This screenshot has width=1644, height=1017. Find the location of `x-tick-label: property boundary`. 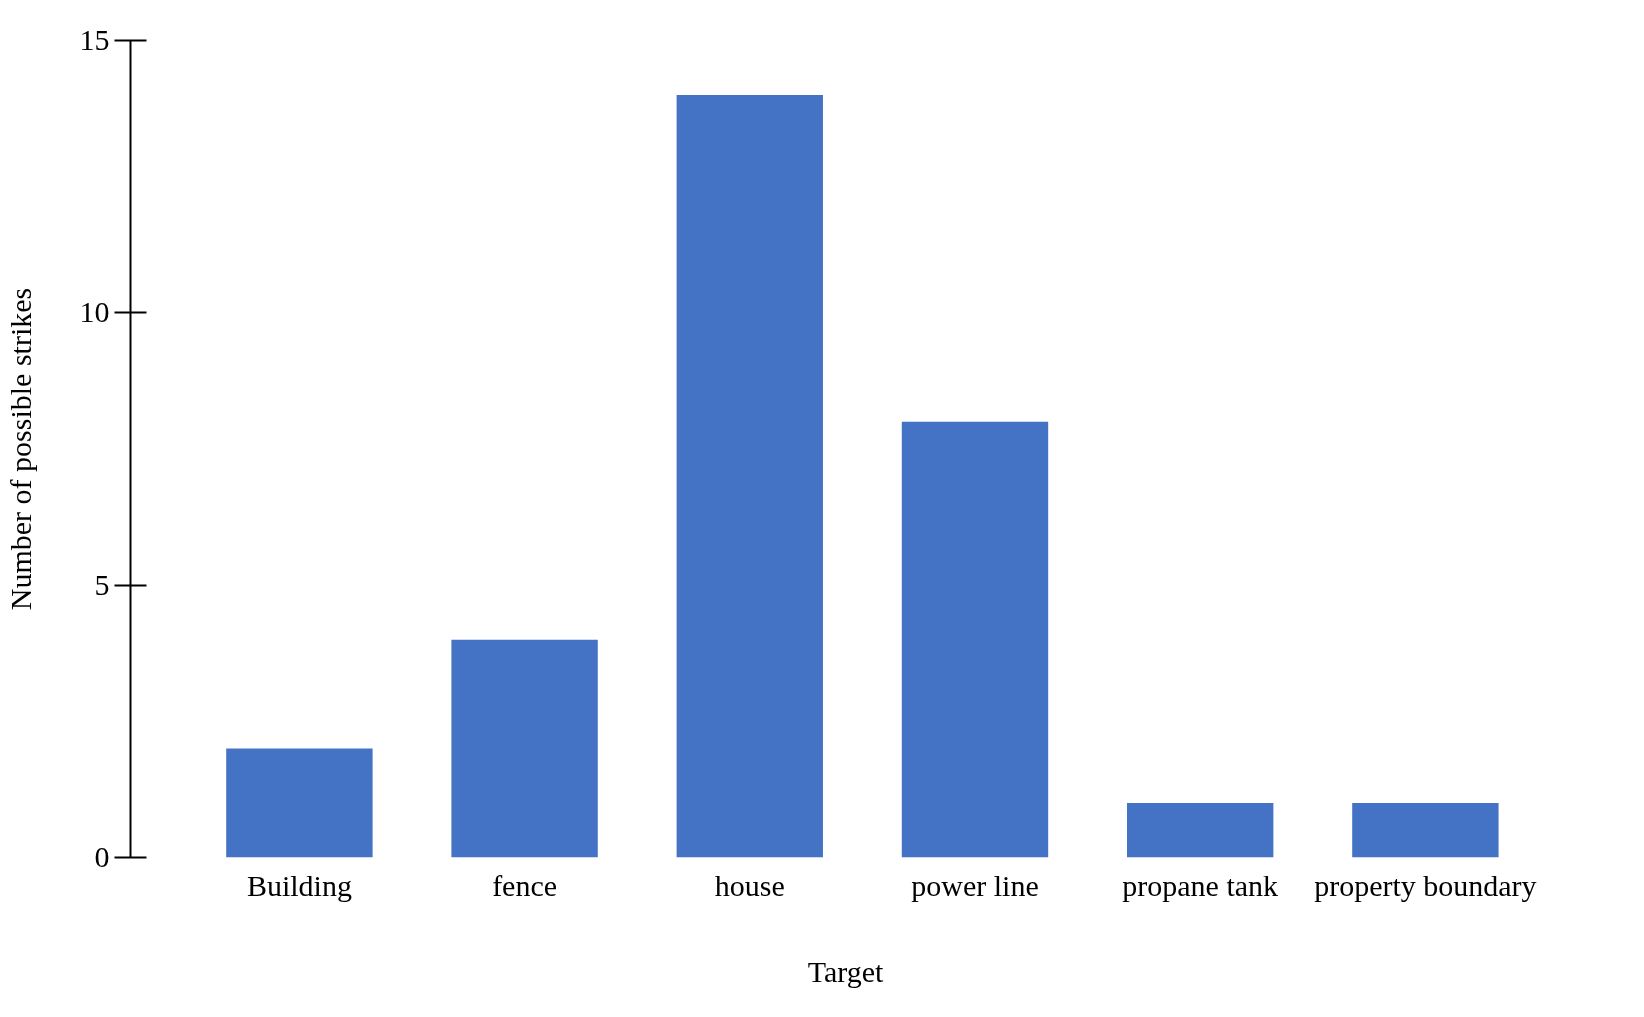

x-tick-label: property boundary is located at coordinates (1425, 885).